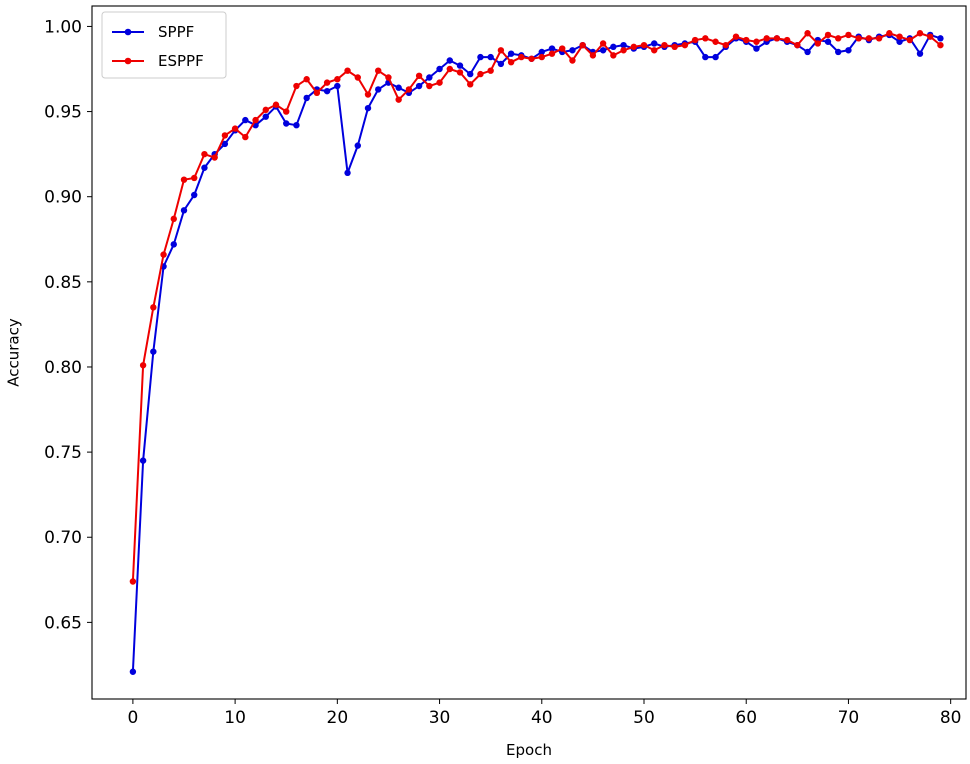 The image size is (970, 764). What do you see at coordinates (849, 718) in the screenshot?
I see `x-tick-label: 70` at bounding box center [849, 718].